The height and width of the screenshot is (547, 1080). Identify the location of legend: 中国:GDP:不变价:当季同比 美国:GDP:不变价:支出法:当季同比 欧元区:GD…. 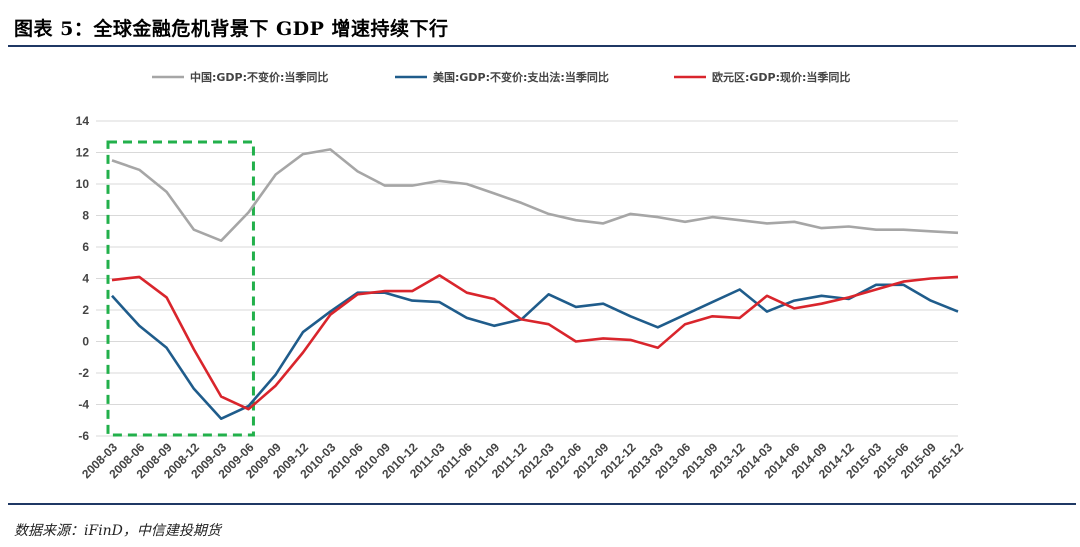
(501, 77).